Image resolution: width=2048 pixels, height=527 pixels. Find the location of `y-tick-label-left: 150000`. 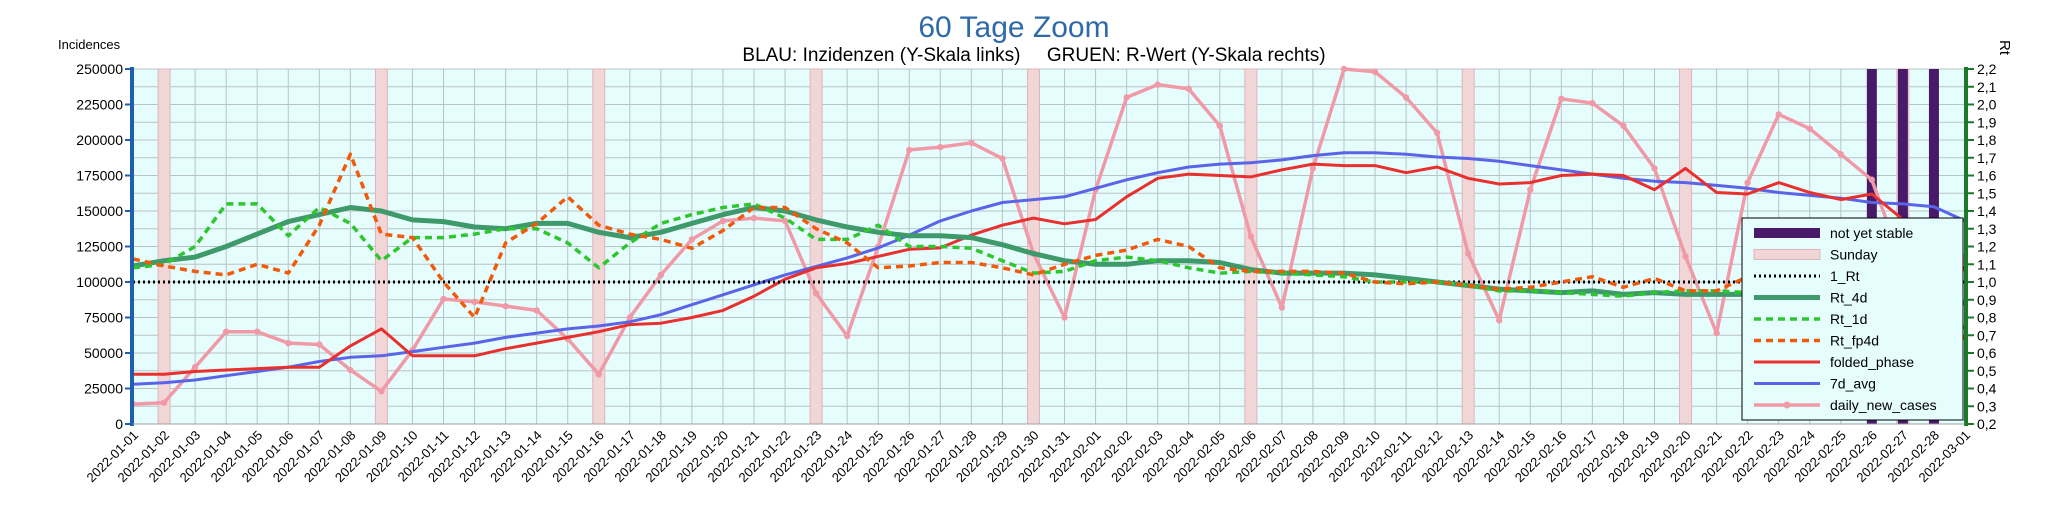

y-tick-label-left: 150000 is located at coordinates (99, 211).